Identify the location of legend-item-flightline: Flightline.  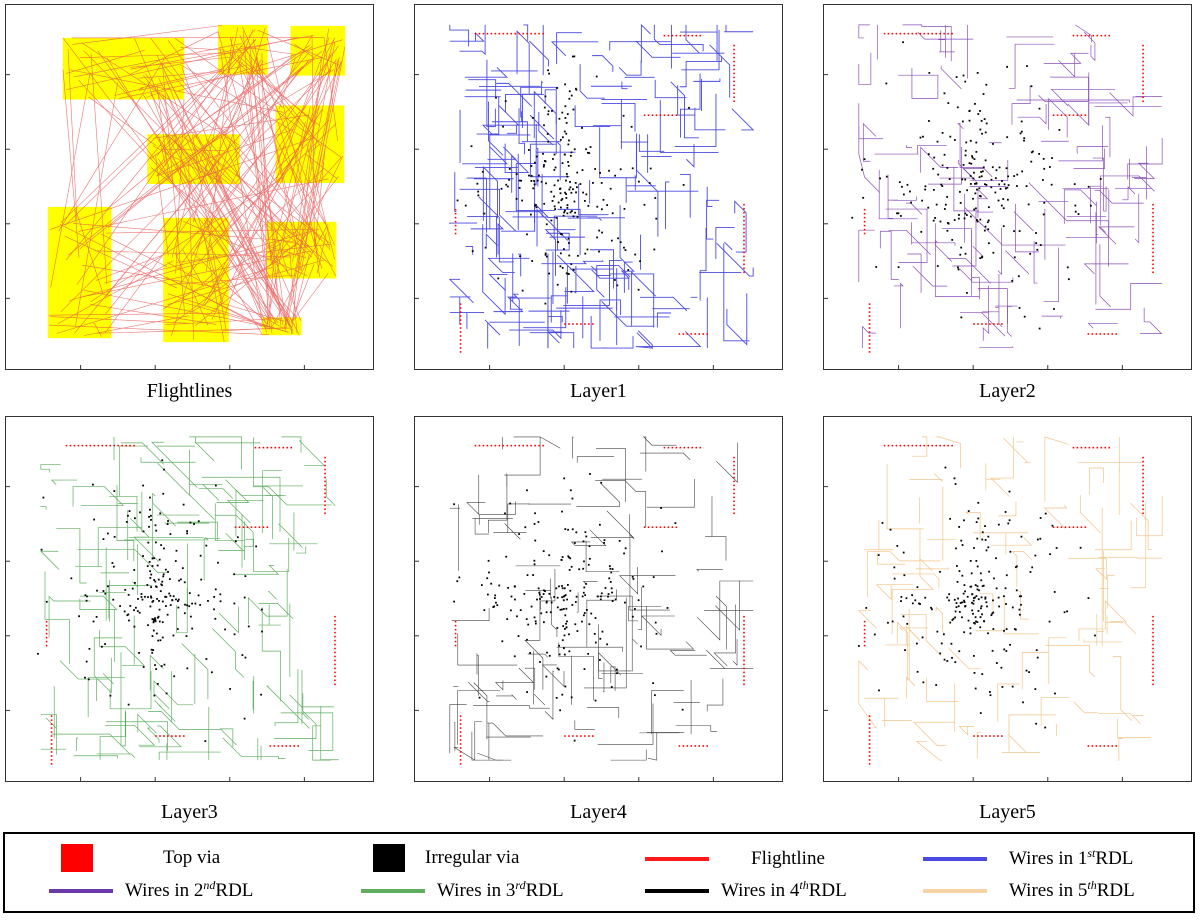
(735, 859).